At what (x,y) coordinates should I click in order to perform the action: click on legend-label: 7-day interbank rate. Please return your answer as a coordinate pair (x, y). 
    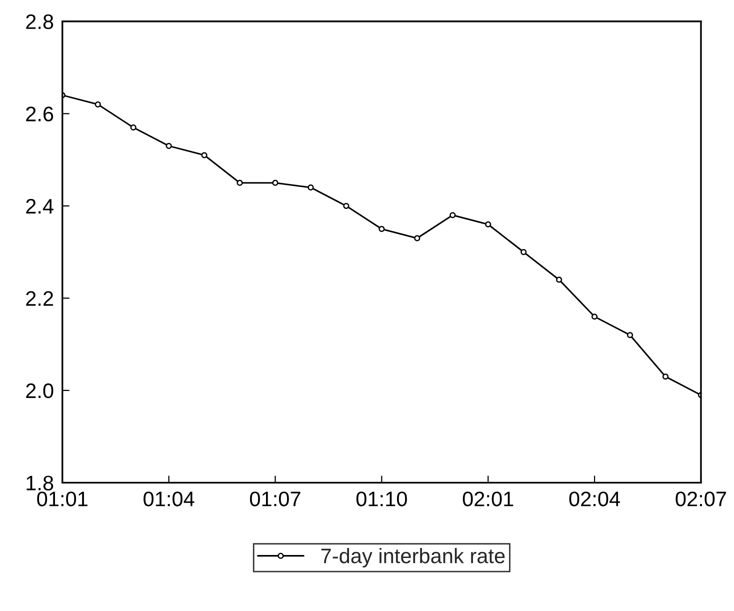
    Looking at the image, I should click on (413, 558).